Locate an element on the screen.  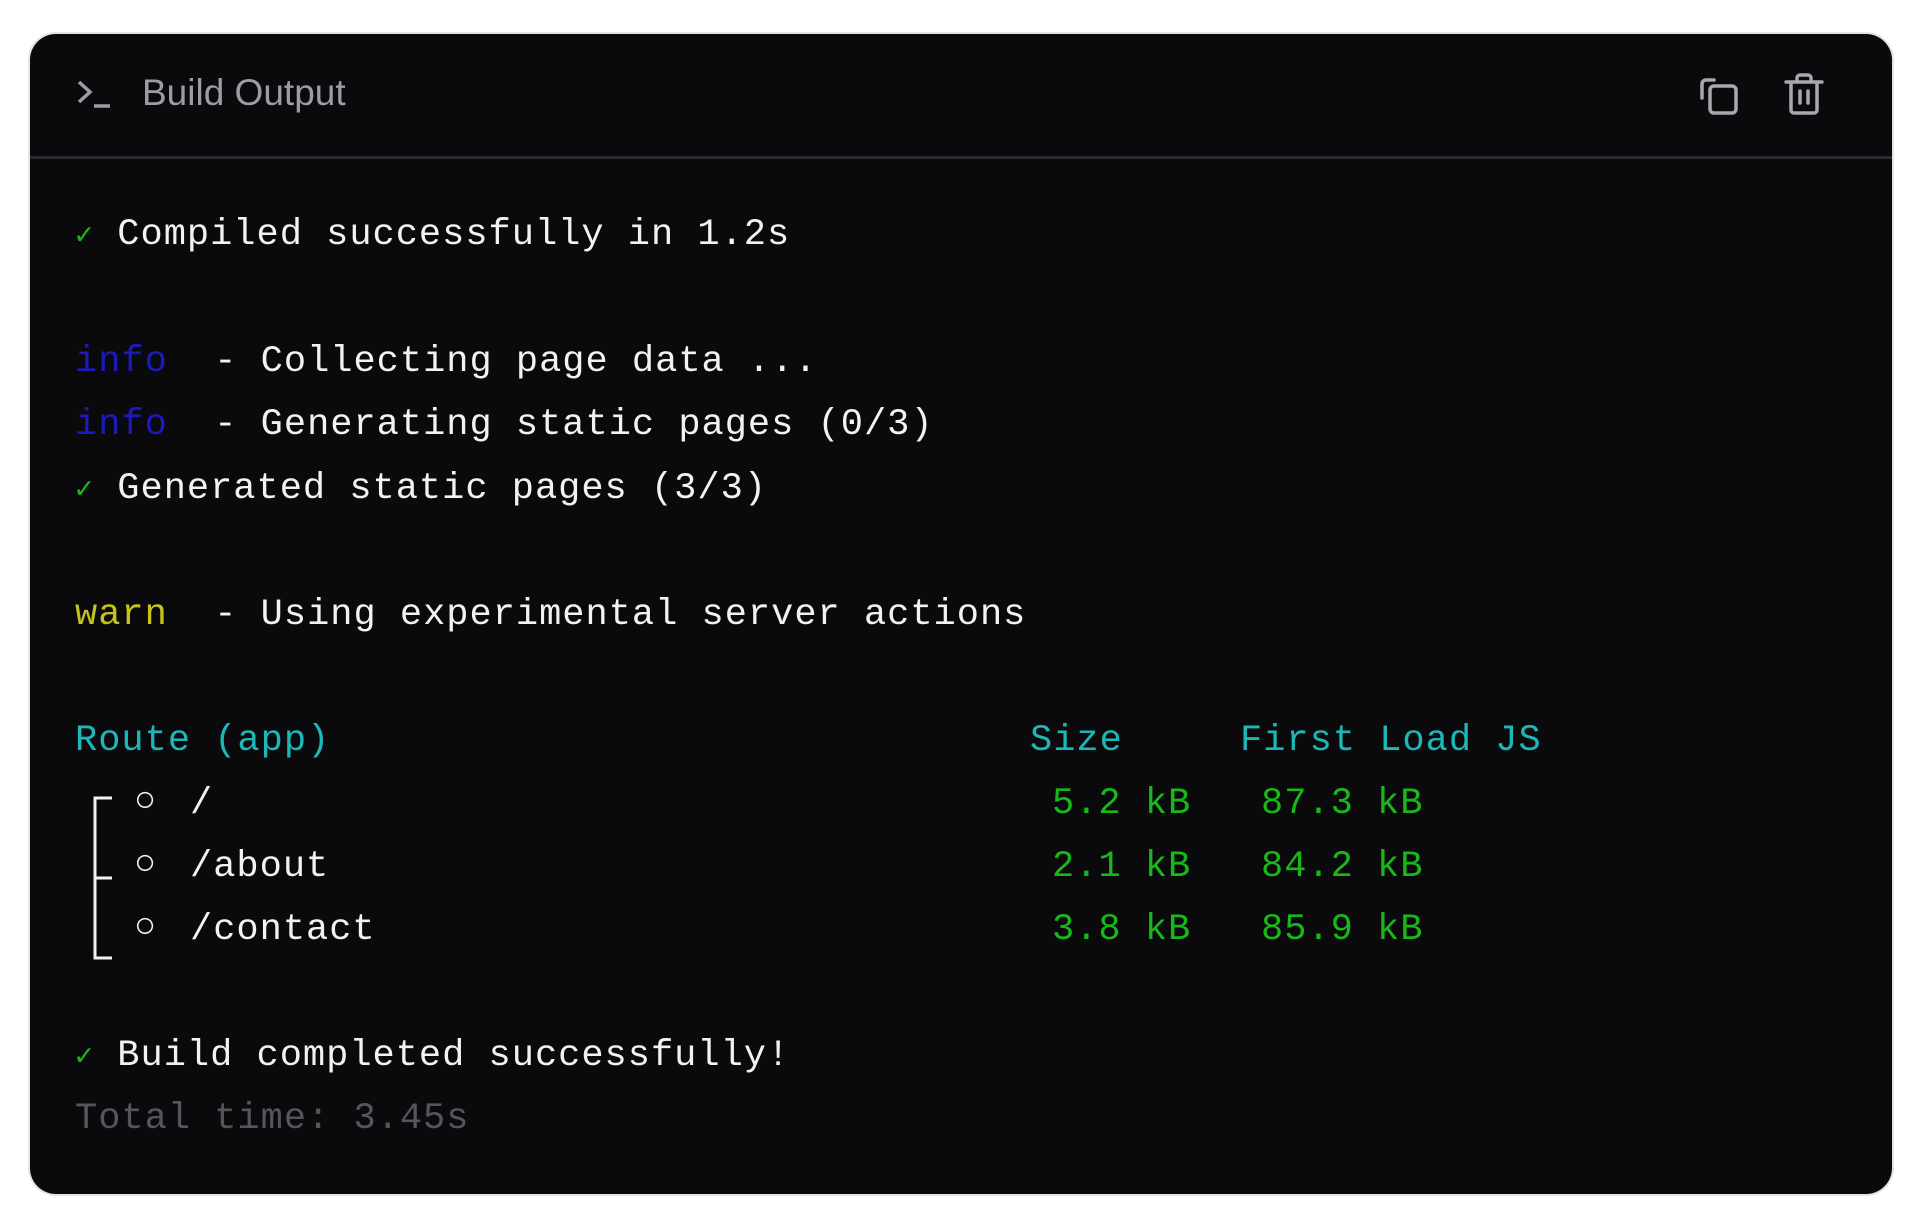
log-text: - Generating static pages (0/3) is located at coordinates (574, 425).